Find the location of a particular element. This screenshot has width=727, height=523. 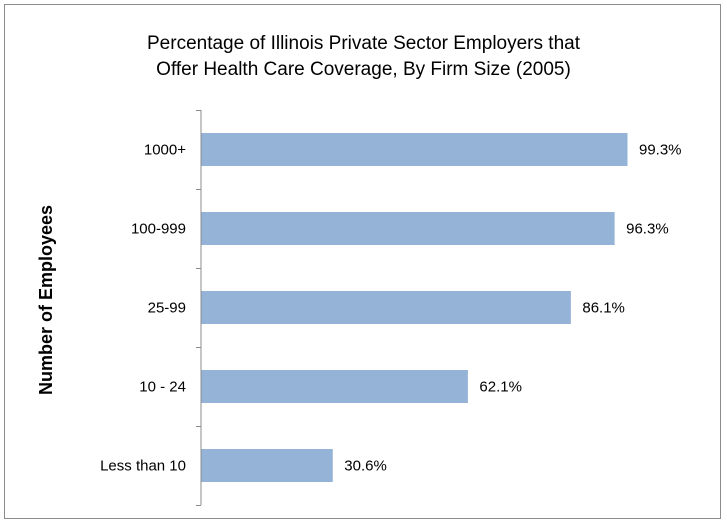

category-label-0: 1000+ is located at coordinates (165, 150).